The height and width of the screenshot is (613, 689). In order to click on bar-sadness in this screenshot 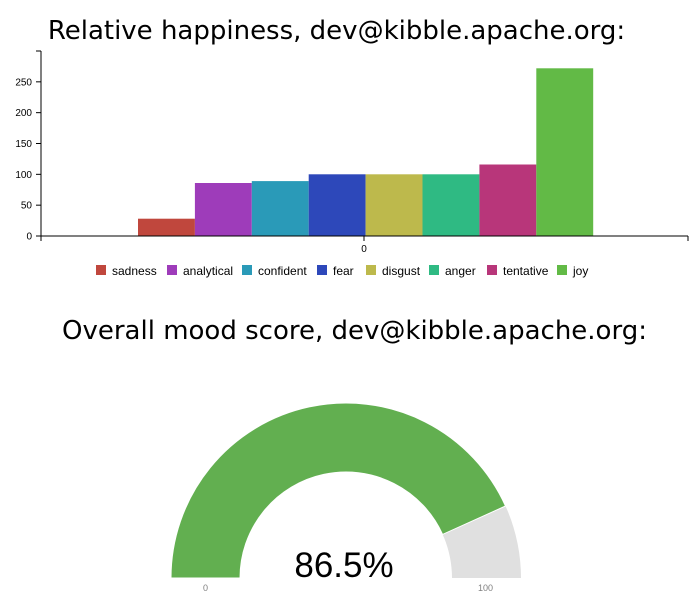, I will do `click(166, 227)`.